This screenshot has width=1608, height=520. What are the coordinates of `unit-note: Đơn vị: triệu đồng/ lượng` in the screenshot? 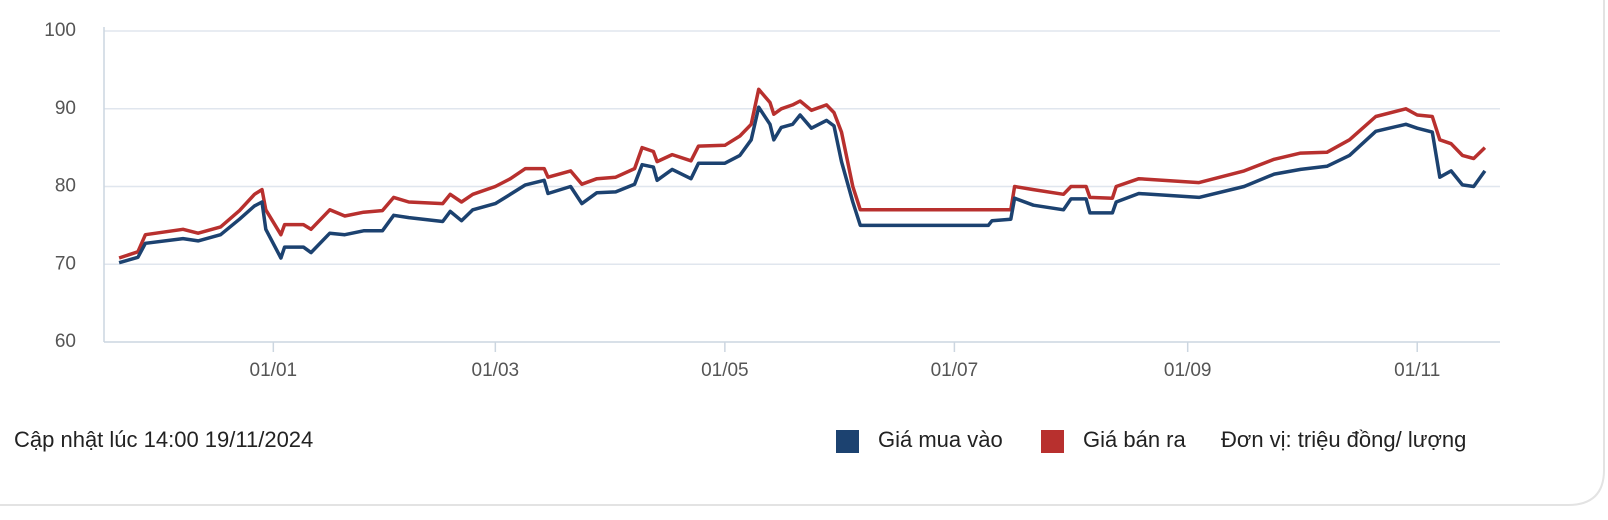 It's located at (1343, 439).